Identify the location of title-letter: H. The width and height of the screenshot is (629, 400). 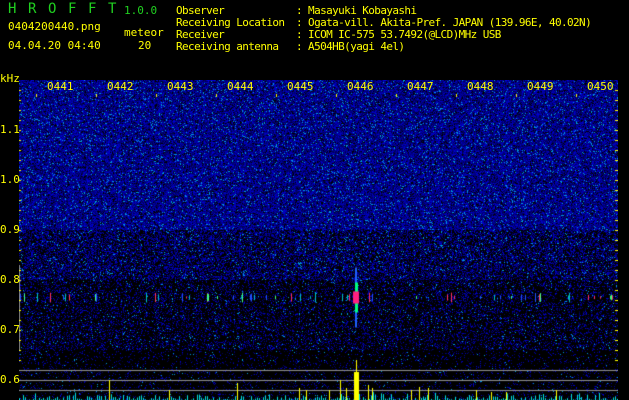
(12, 9).